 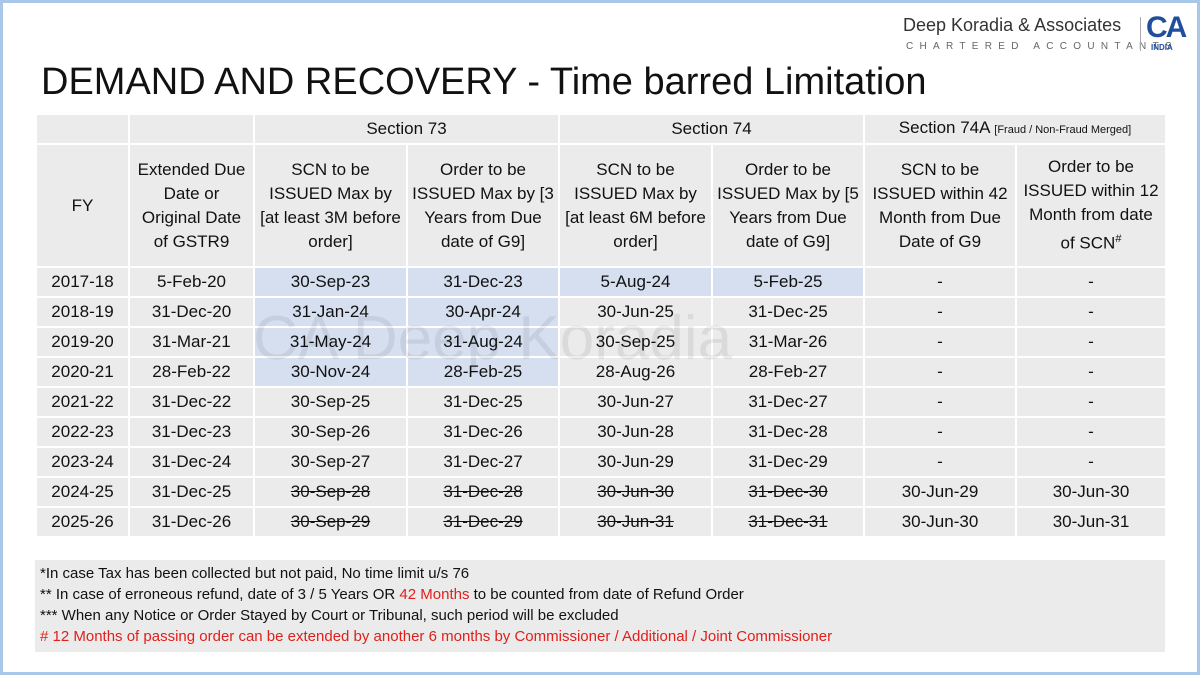 What do you see at coordinates (635, 372) in the screenshot?
I see `table-cell: 28-Aug-26` at bounding box center [635, 372].